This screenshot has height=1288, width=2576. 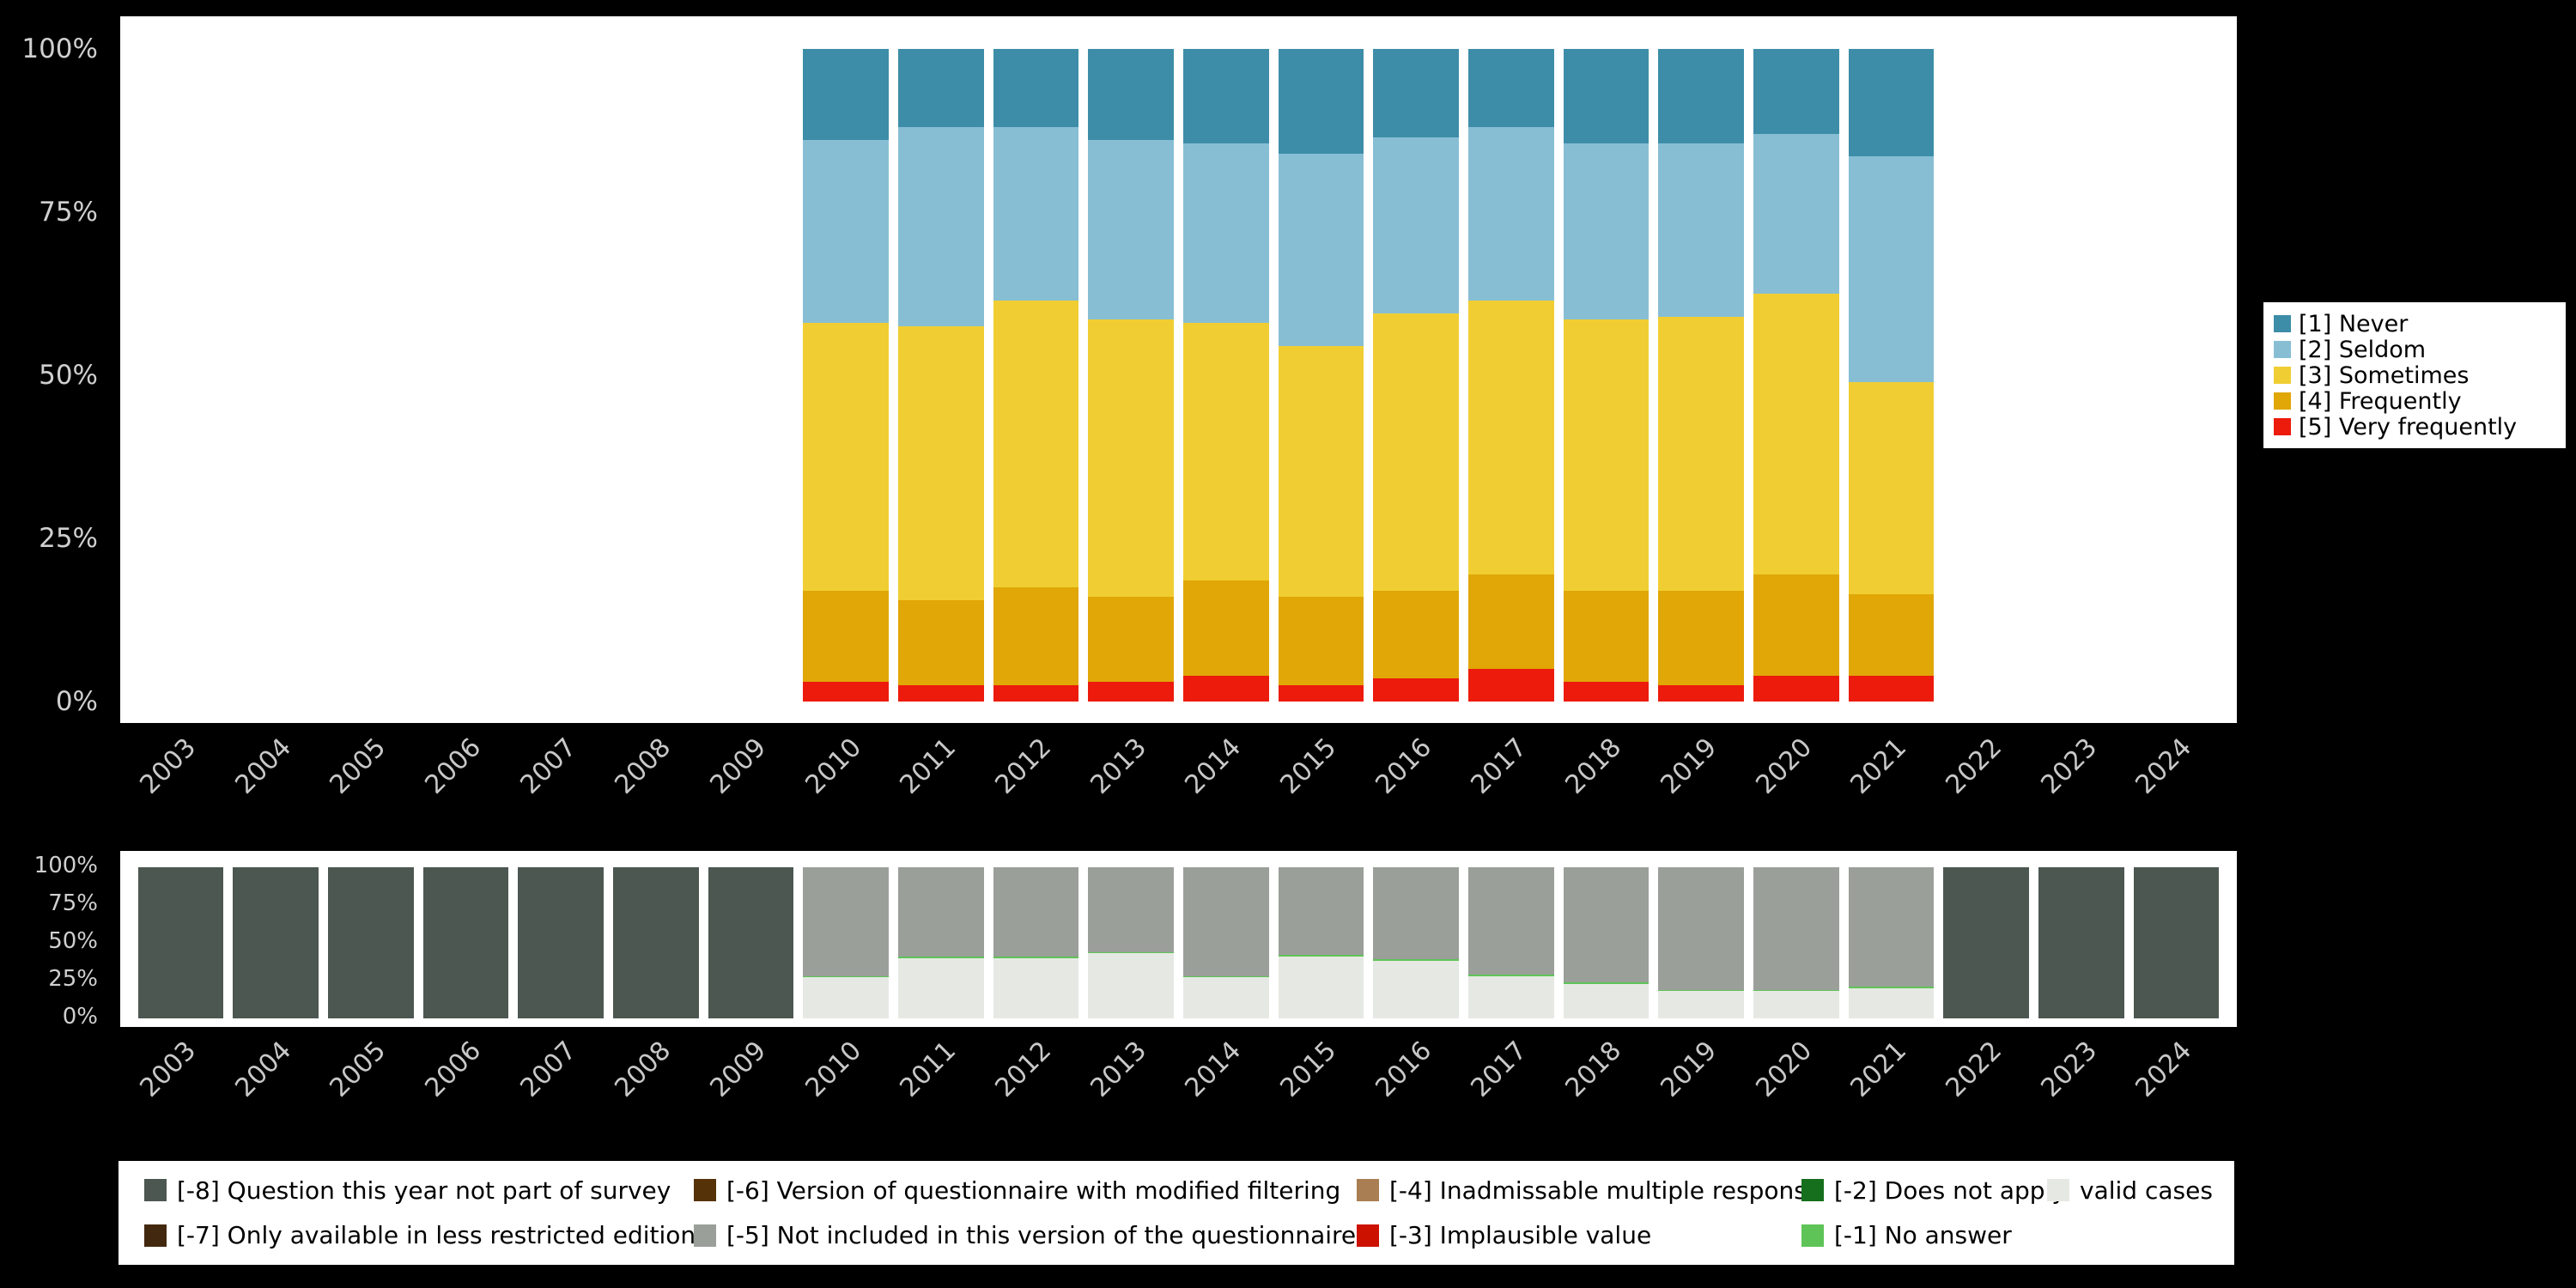 What do you see at coordinates (263, 1069) in the screenshot?
I see `x-tick-label: 2004` at bounding box center [263, 1069].